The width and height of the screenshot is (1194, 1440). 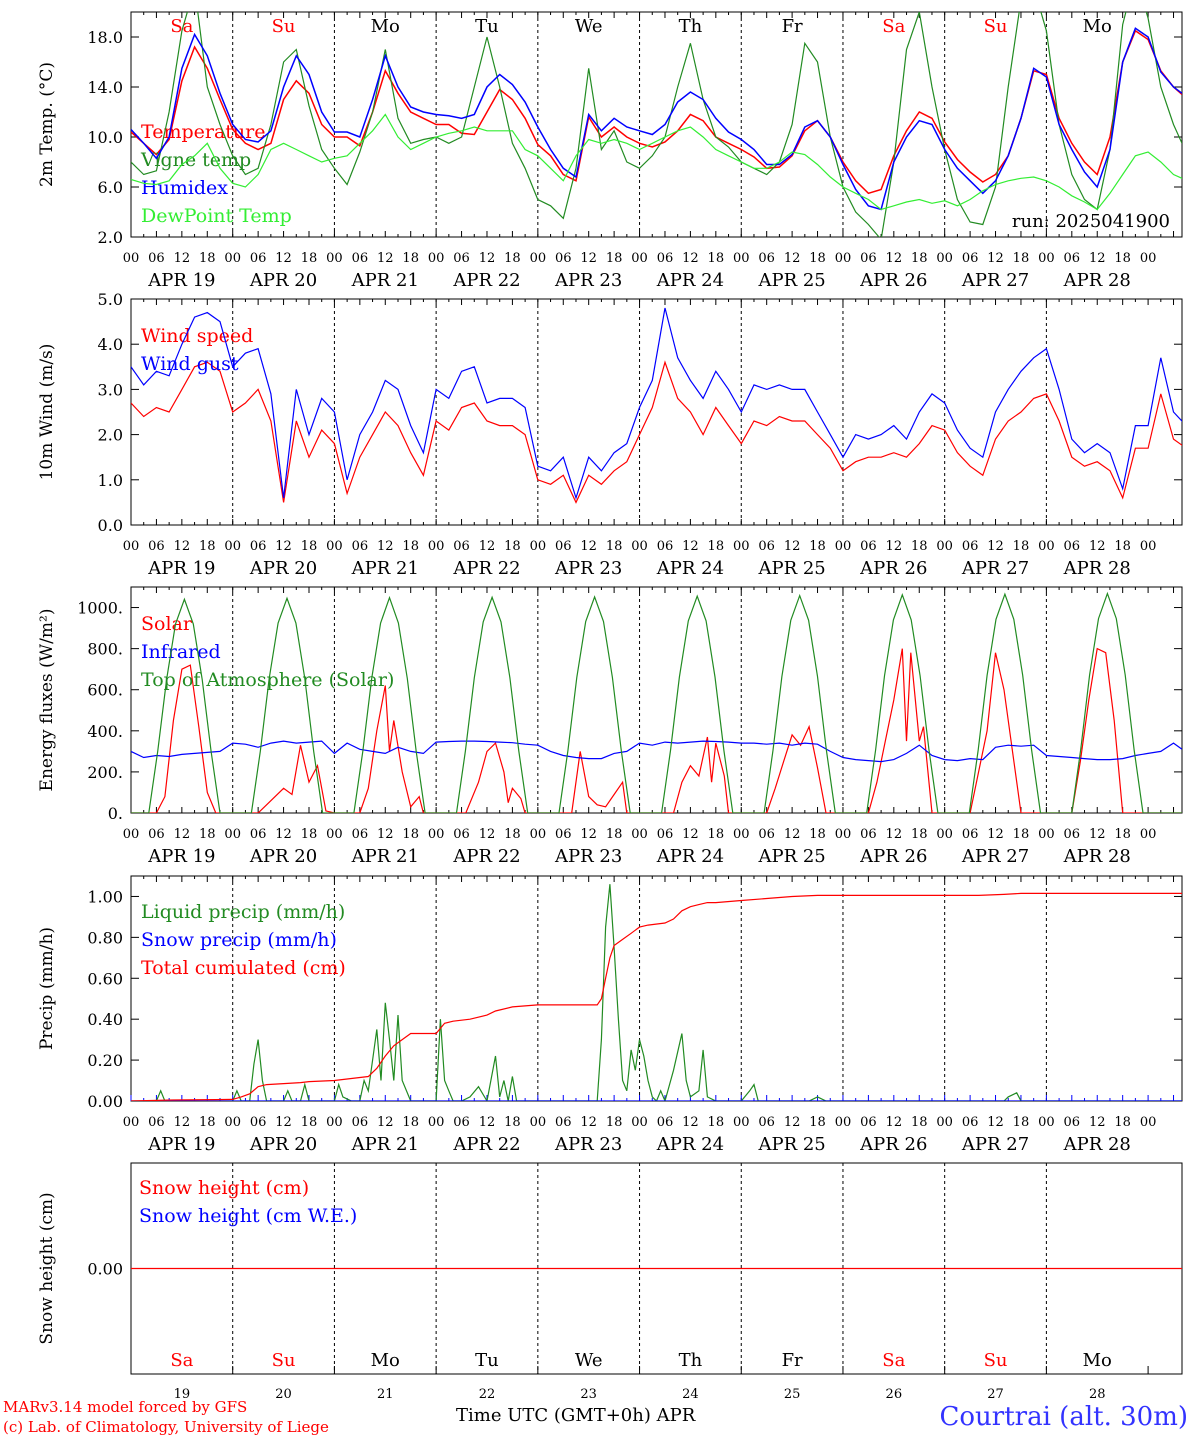 I want to click on credit-line-1: MARv3.14 model forced by GFS, so click(x=125, y=1407).